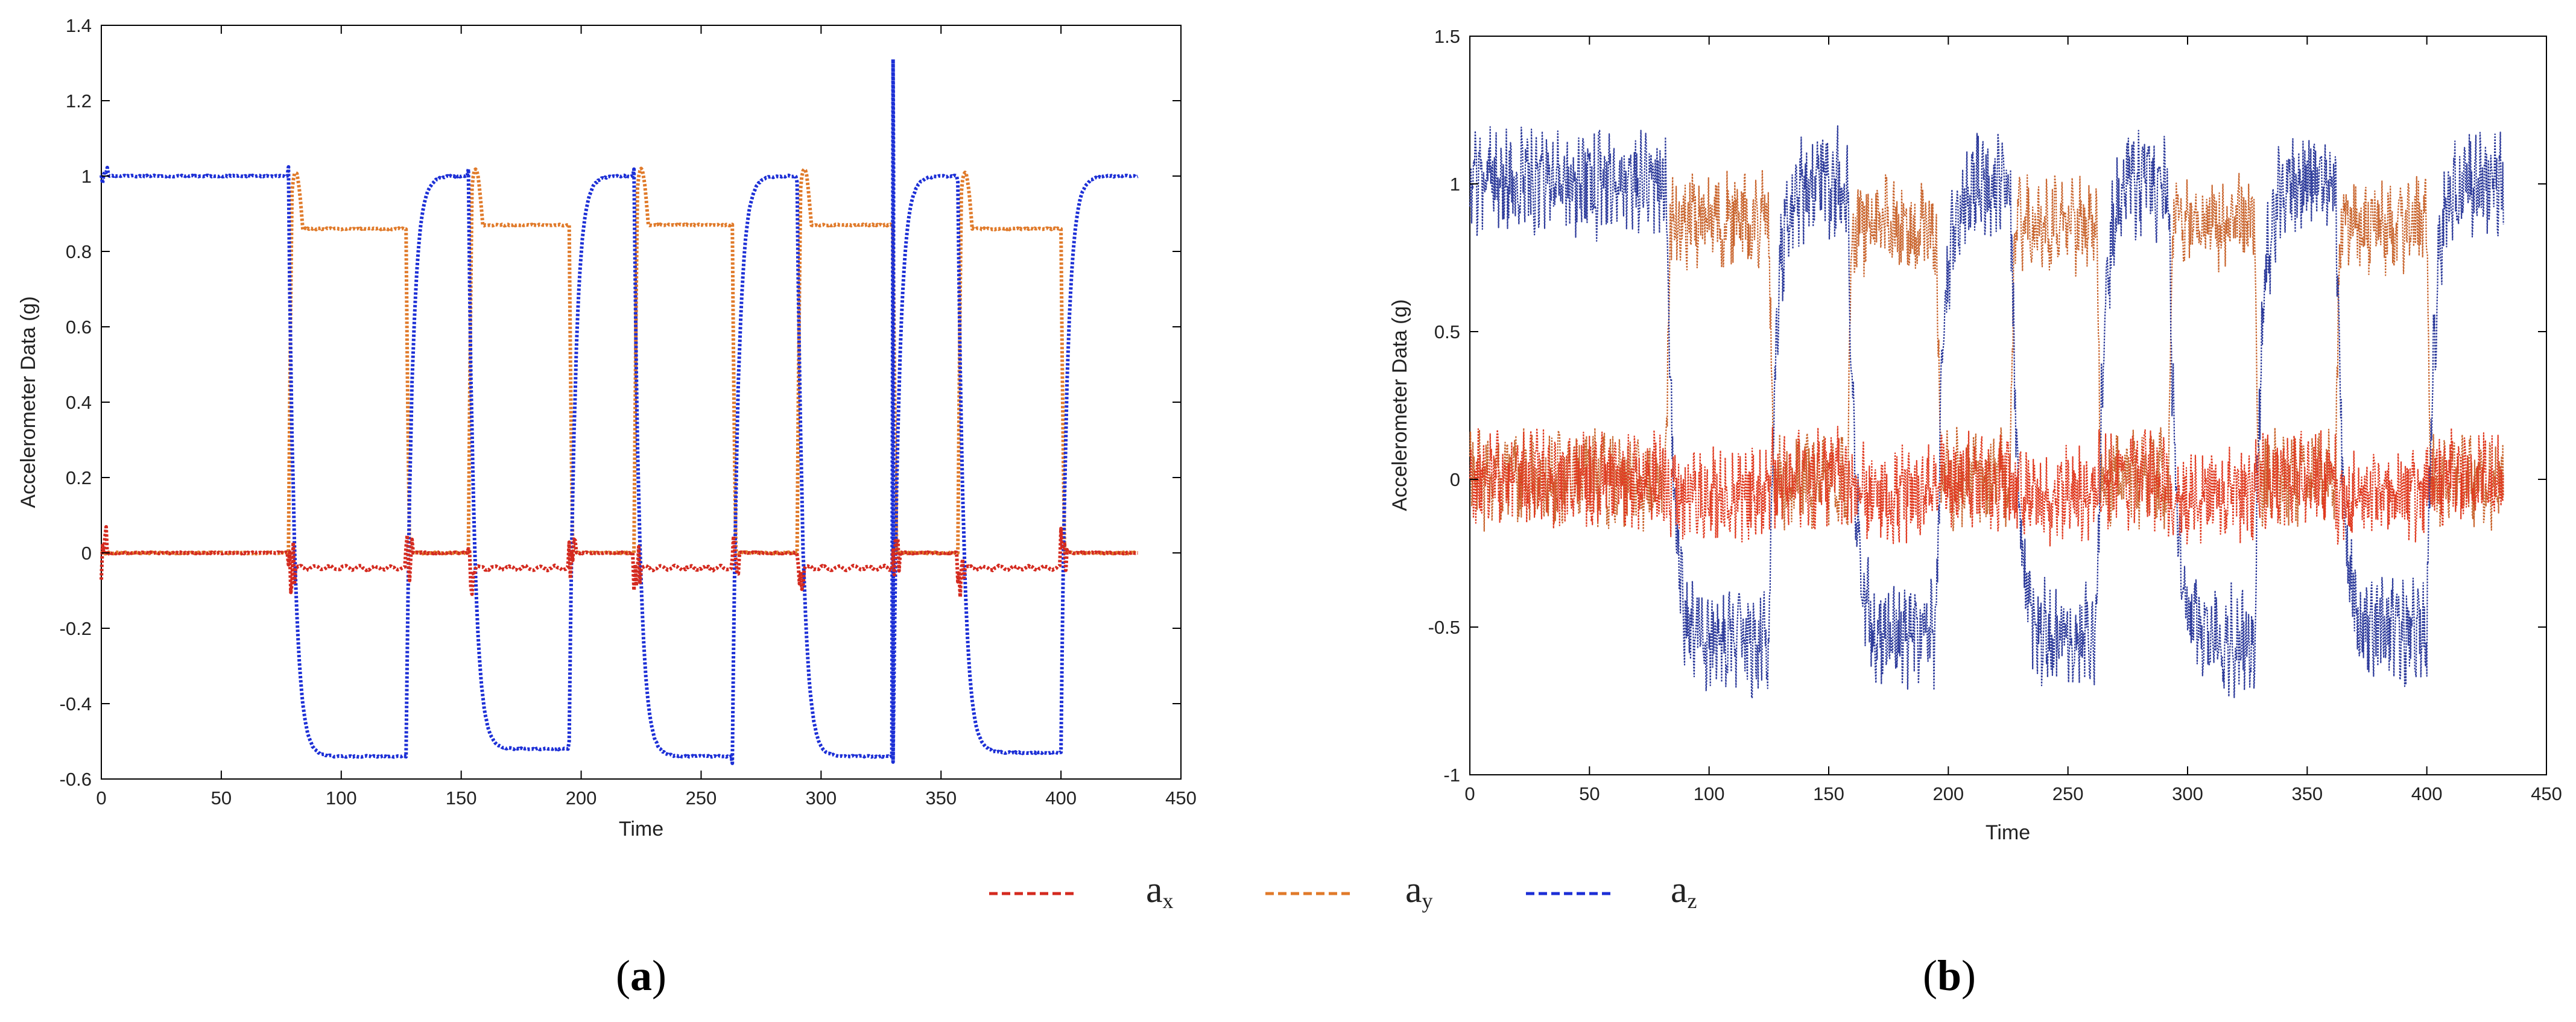 The height and width of the screenshot is (1022, 2576). What do you see at coordinates (2307, 793) in the screenshot?
I see `chart-b-xtick-label: 350` at bounding box center [2307, 793].